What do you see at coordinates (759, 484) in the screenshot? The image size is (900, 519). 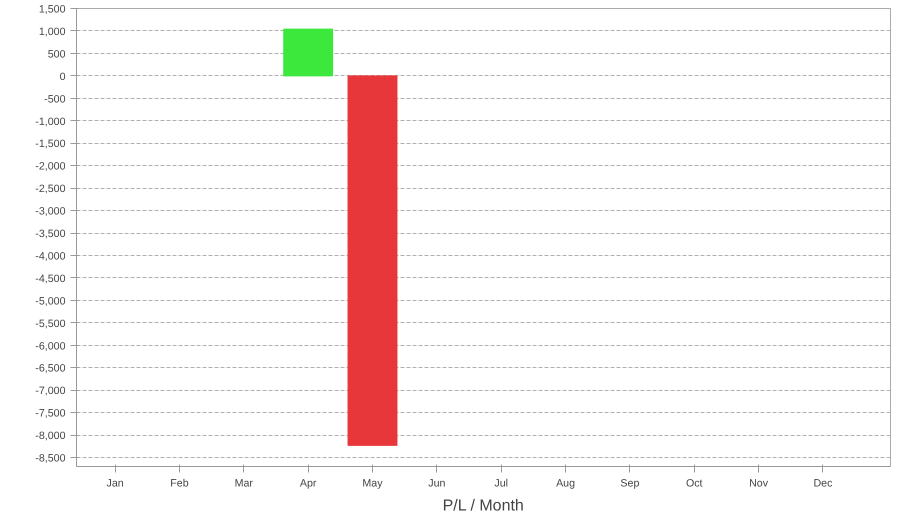 I see `x-tick-label: Nov` at bounding box center [759, 484].